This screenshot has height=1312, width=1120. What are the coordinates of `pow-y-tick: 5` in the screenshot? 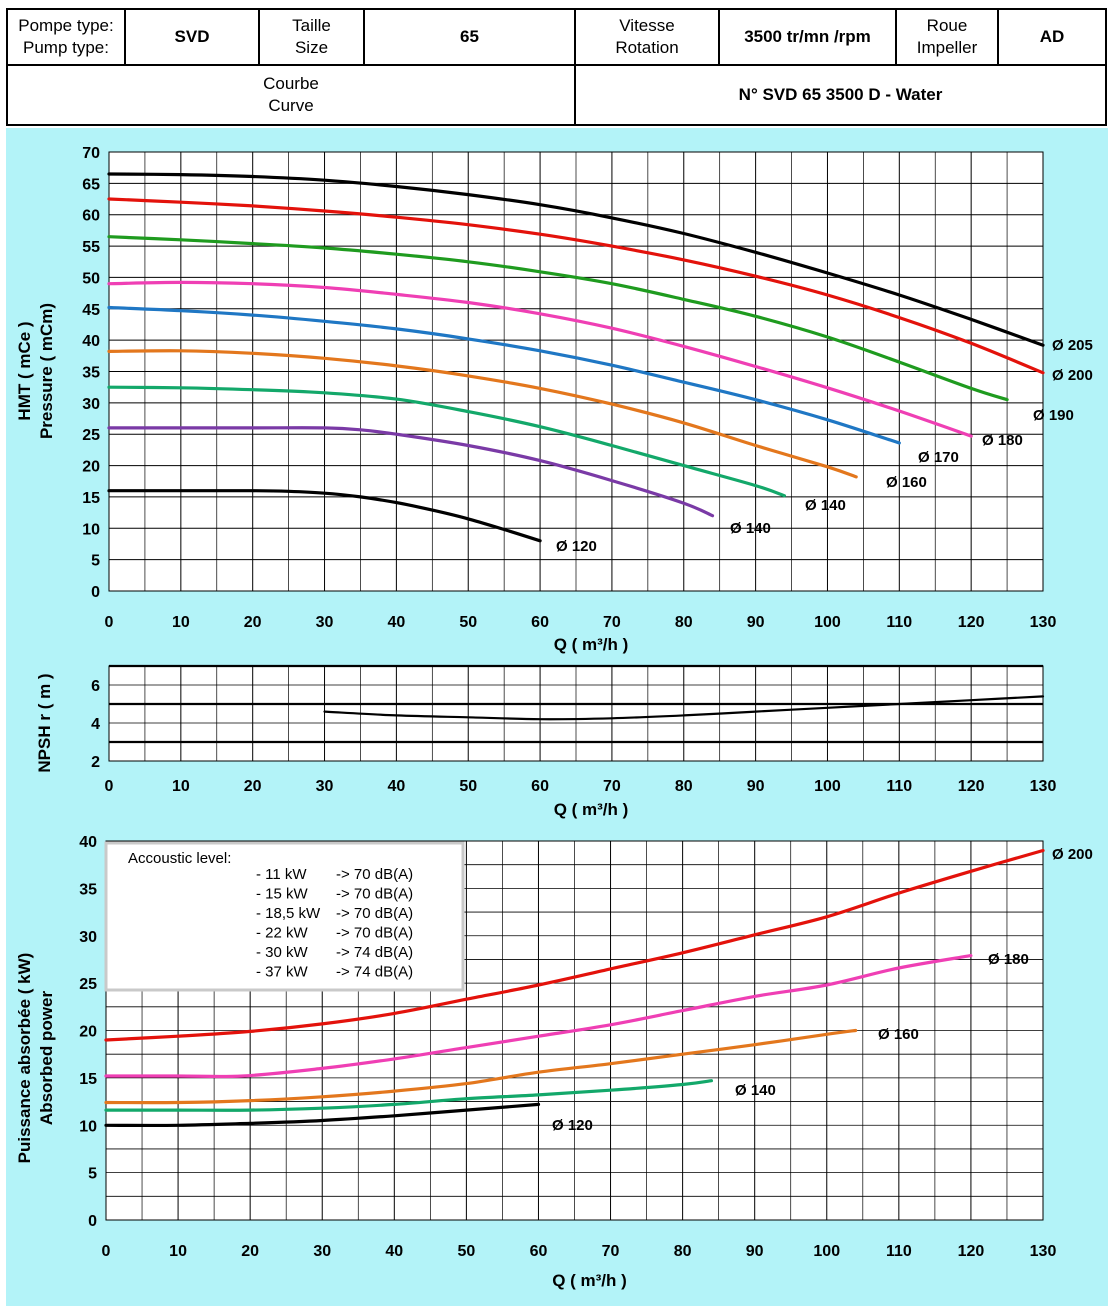 It's located at (92, 1174).